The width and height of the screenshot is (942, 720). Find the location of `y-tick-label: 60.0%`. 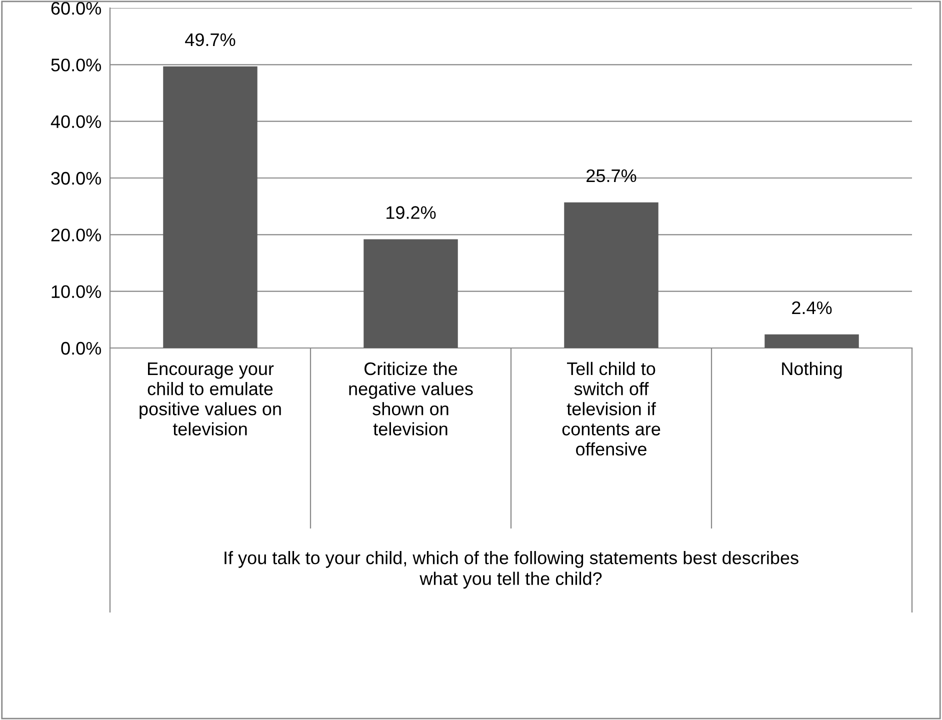

y-tick-label: 60.0% is located at coordinates (76, 8).